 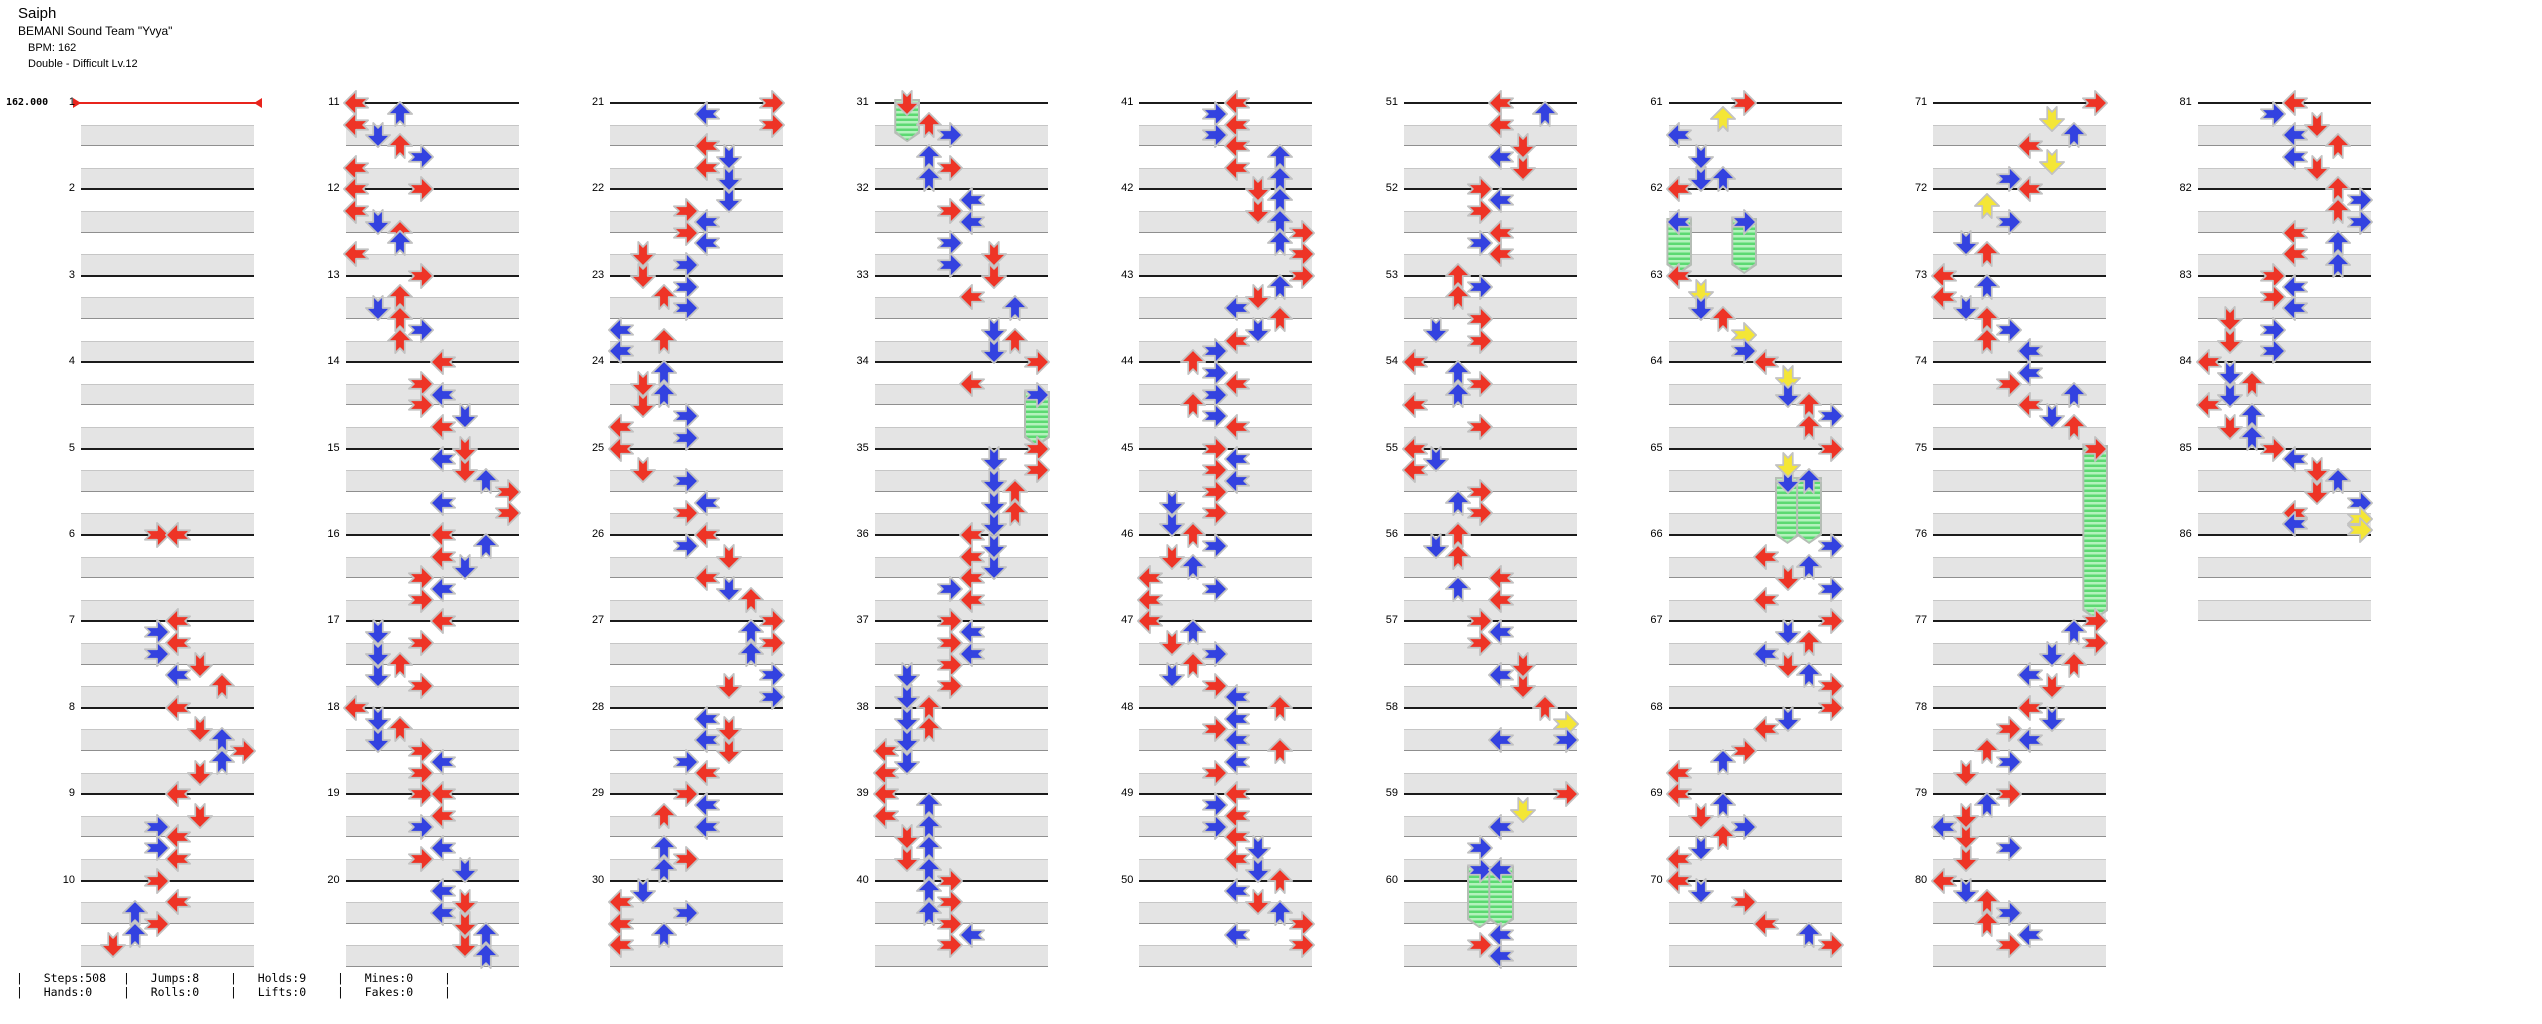 What do you see at coordinates (2185, 361) in the screenshot?
I see `measure-number: 84` at bounding box center [2185, 361].